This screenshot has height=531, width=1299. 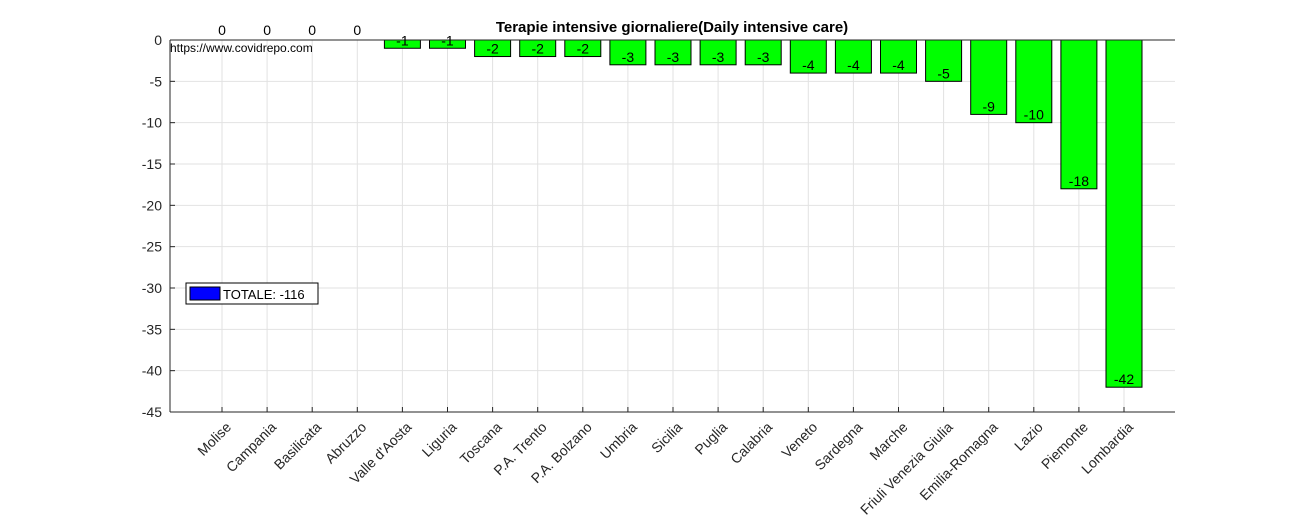 What do you see at coordinates (710, 438) in the screenshot?
I see `x-tick-label: Puglia` at bounding box center [710, 438].